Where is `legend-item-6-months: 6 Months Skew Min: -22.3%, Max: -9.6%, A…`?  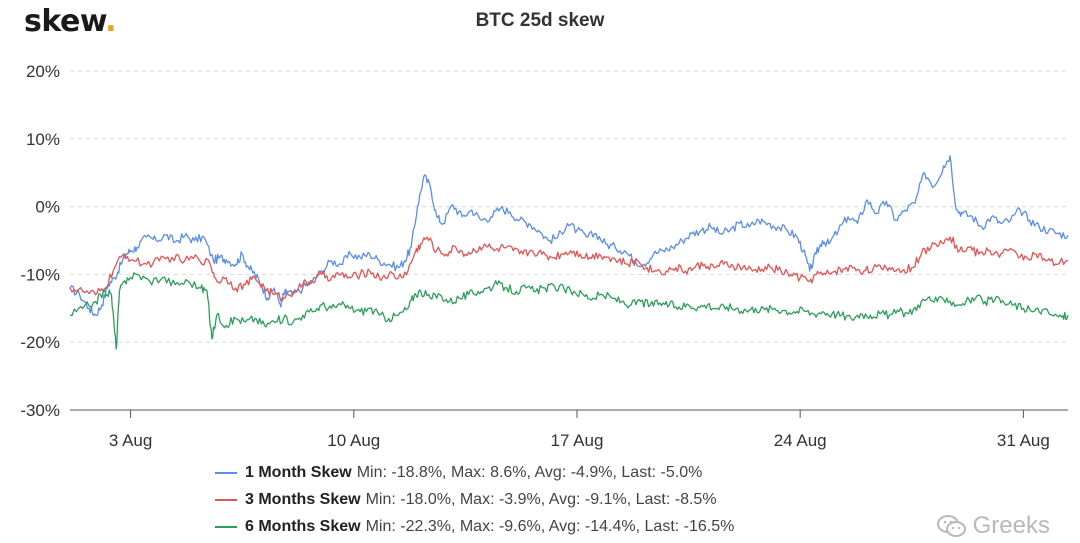
legend-item-6-months: 6 Months Skew Min: -22.3%, Max: -9.6%, A… is located at coordinates (474, 526).